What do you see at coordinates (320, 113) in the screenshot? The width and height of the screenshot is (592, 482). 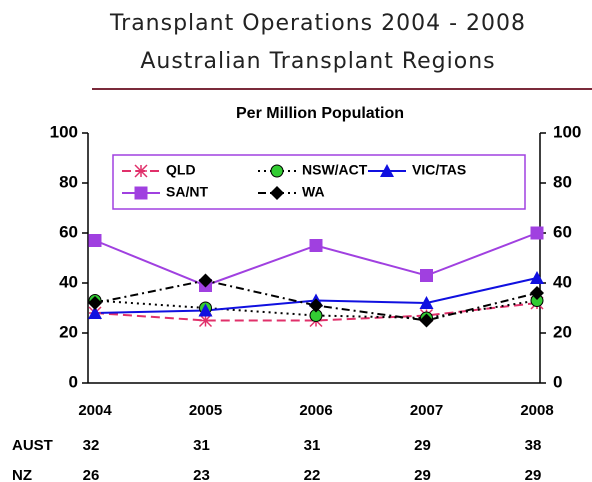 I see `axis-title: Per Million Population` at bounding box center [320, 113].